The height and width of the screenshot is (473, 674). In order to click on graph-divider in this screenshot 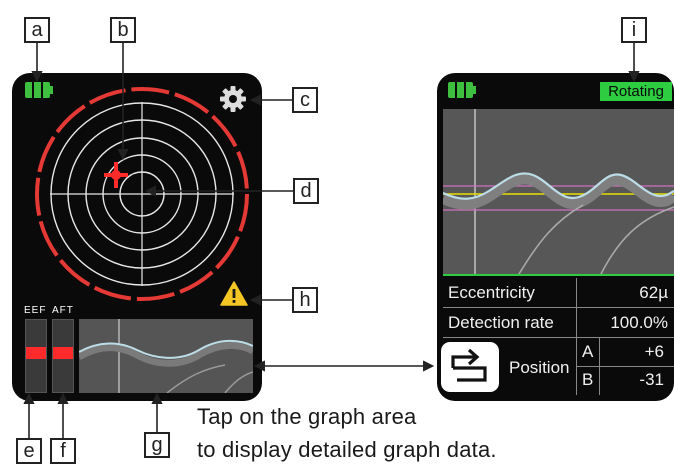, I will do `click(558, 275)`.